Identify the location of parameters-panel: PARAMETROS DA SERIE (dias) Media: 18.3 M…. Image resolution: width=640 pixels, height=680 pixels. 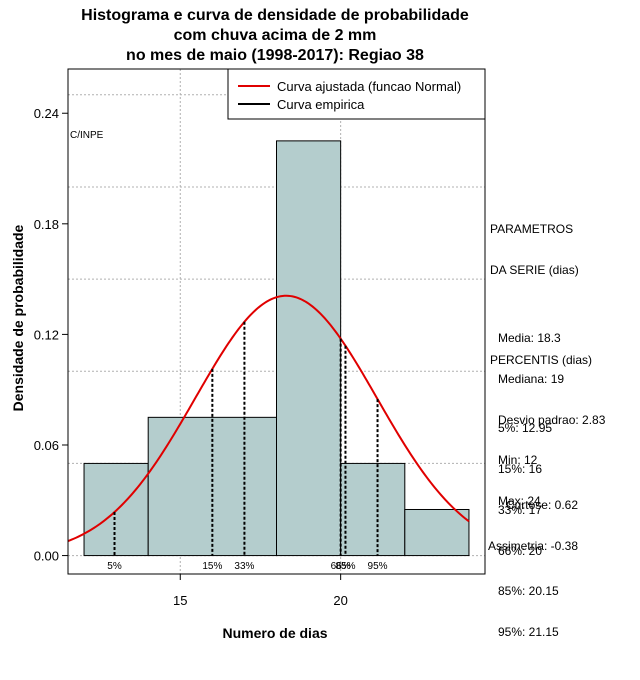
(547, 372).